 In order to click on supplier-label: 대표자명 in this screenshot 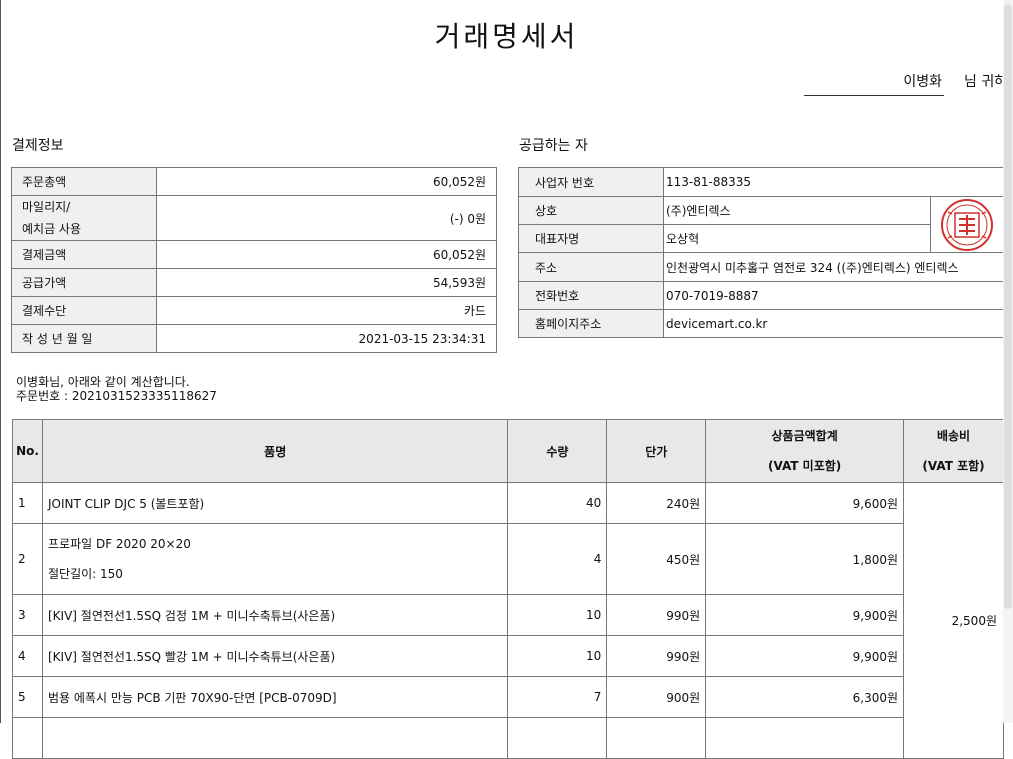, I will do `click(591, 238)`.